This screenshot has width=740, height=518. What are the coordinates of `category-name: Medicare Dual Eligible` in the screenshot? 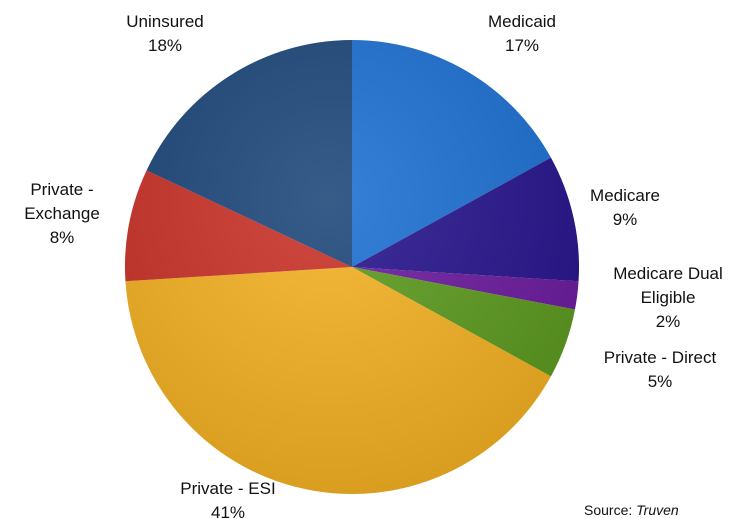 It's located at (668, 285).